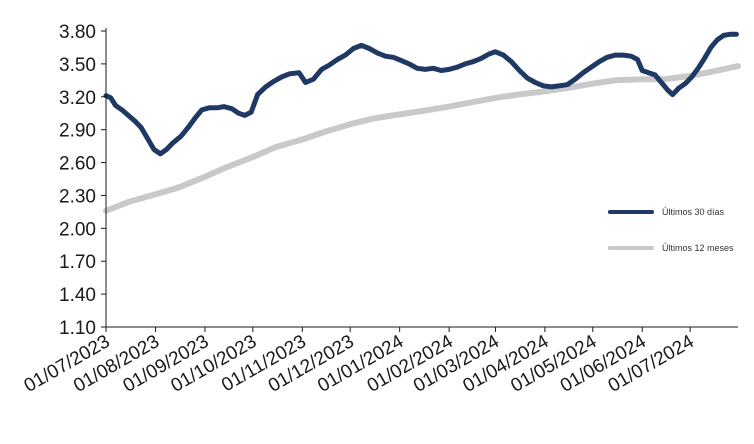  Describe the element at coordinates (77, 229) in the screenshot. I see `y-tick-label: 2.00` at that location.